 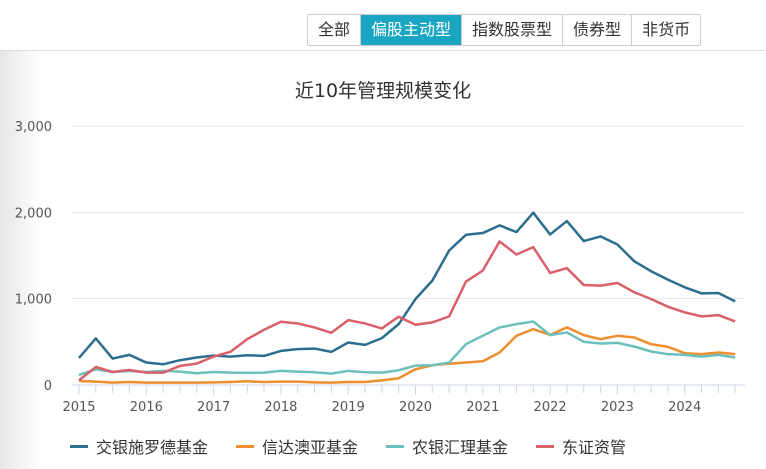 I want to click on legend-item-3: 东证资管, so click(x=581, y=446).